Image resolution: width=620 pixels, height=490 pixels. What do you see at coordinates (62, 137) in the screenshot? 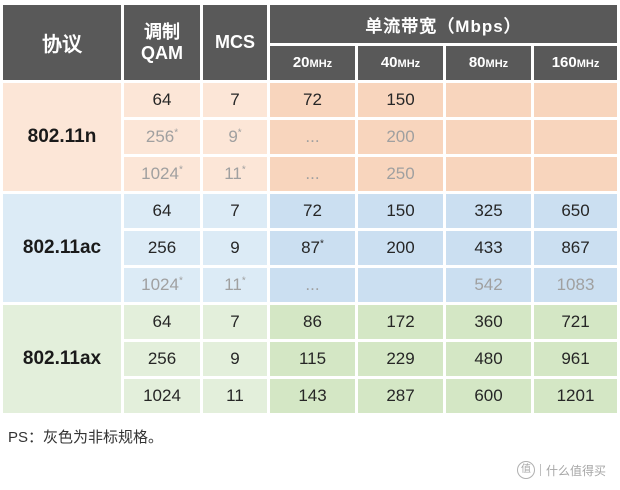
I see `protocol-cell-802.11n: 802.11n` at bounding box center [62, 137].